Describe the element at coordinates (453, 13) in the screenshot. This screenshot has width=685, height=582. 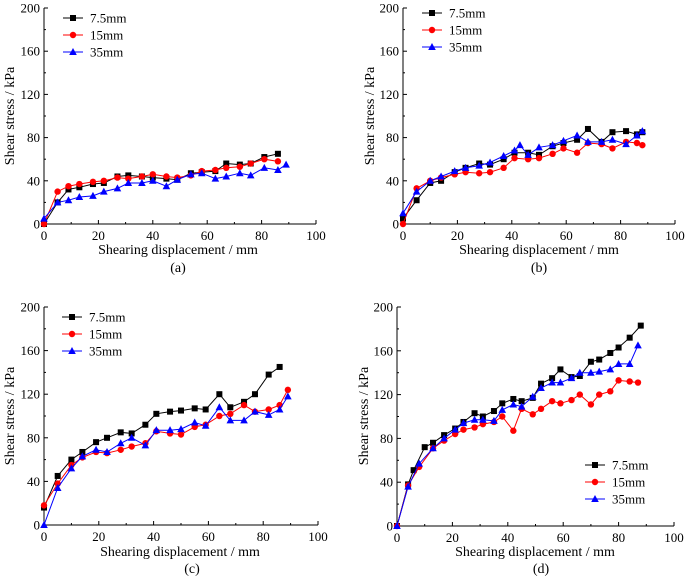
I see `legend-entry: 7.5mm` at that location.